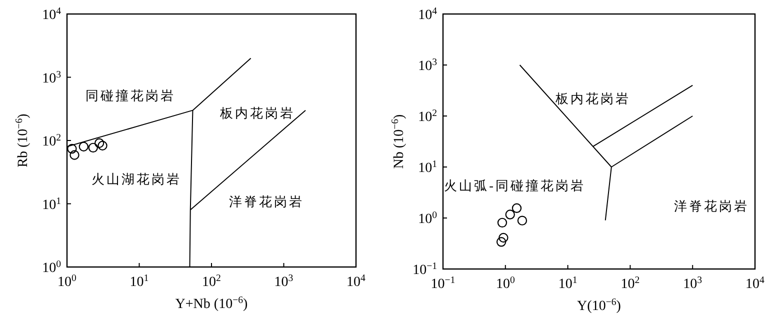  I want to click on annotation: 火山弧-同碰撞花岗岩, so click(515, 185).